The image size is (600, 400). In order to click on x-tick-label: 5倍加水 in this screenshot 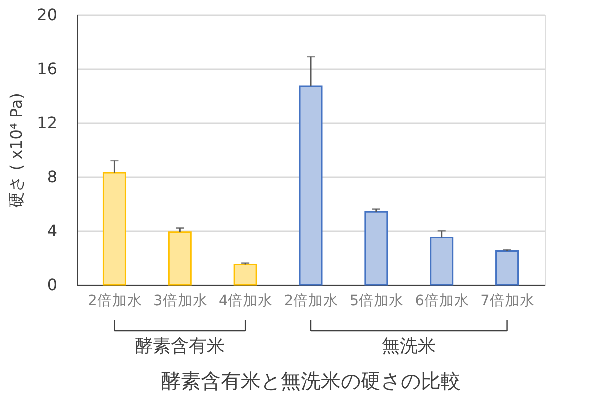, I will do `click(377, 301)`.